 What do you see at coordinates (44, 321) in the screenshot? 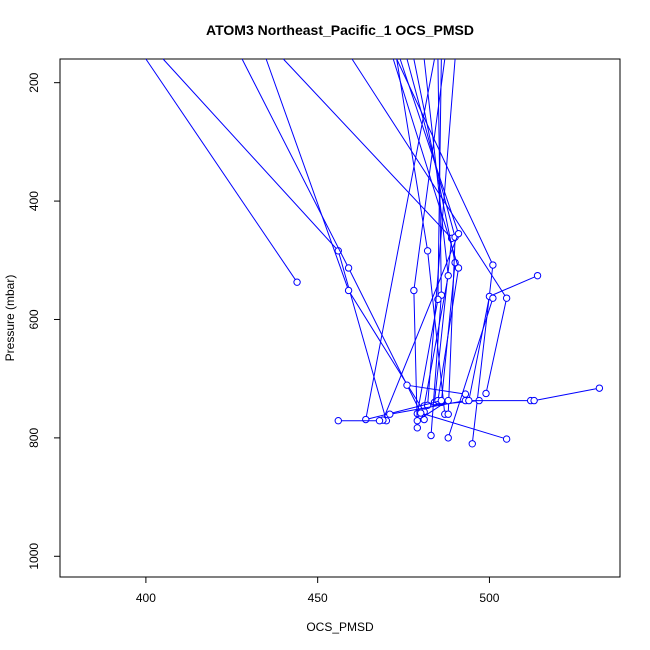
I see `y-axis: 200 400 600 800 1000` at bounding box center [44, 321].